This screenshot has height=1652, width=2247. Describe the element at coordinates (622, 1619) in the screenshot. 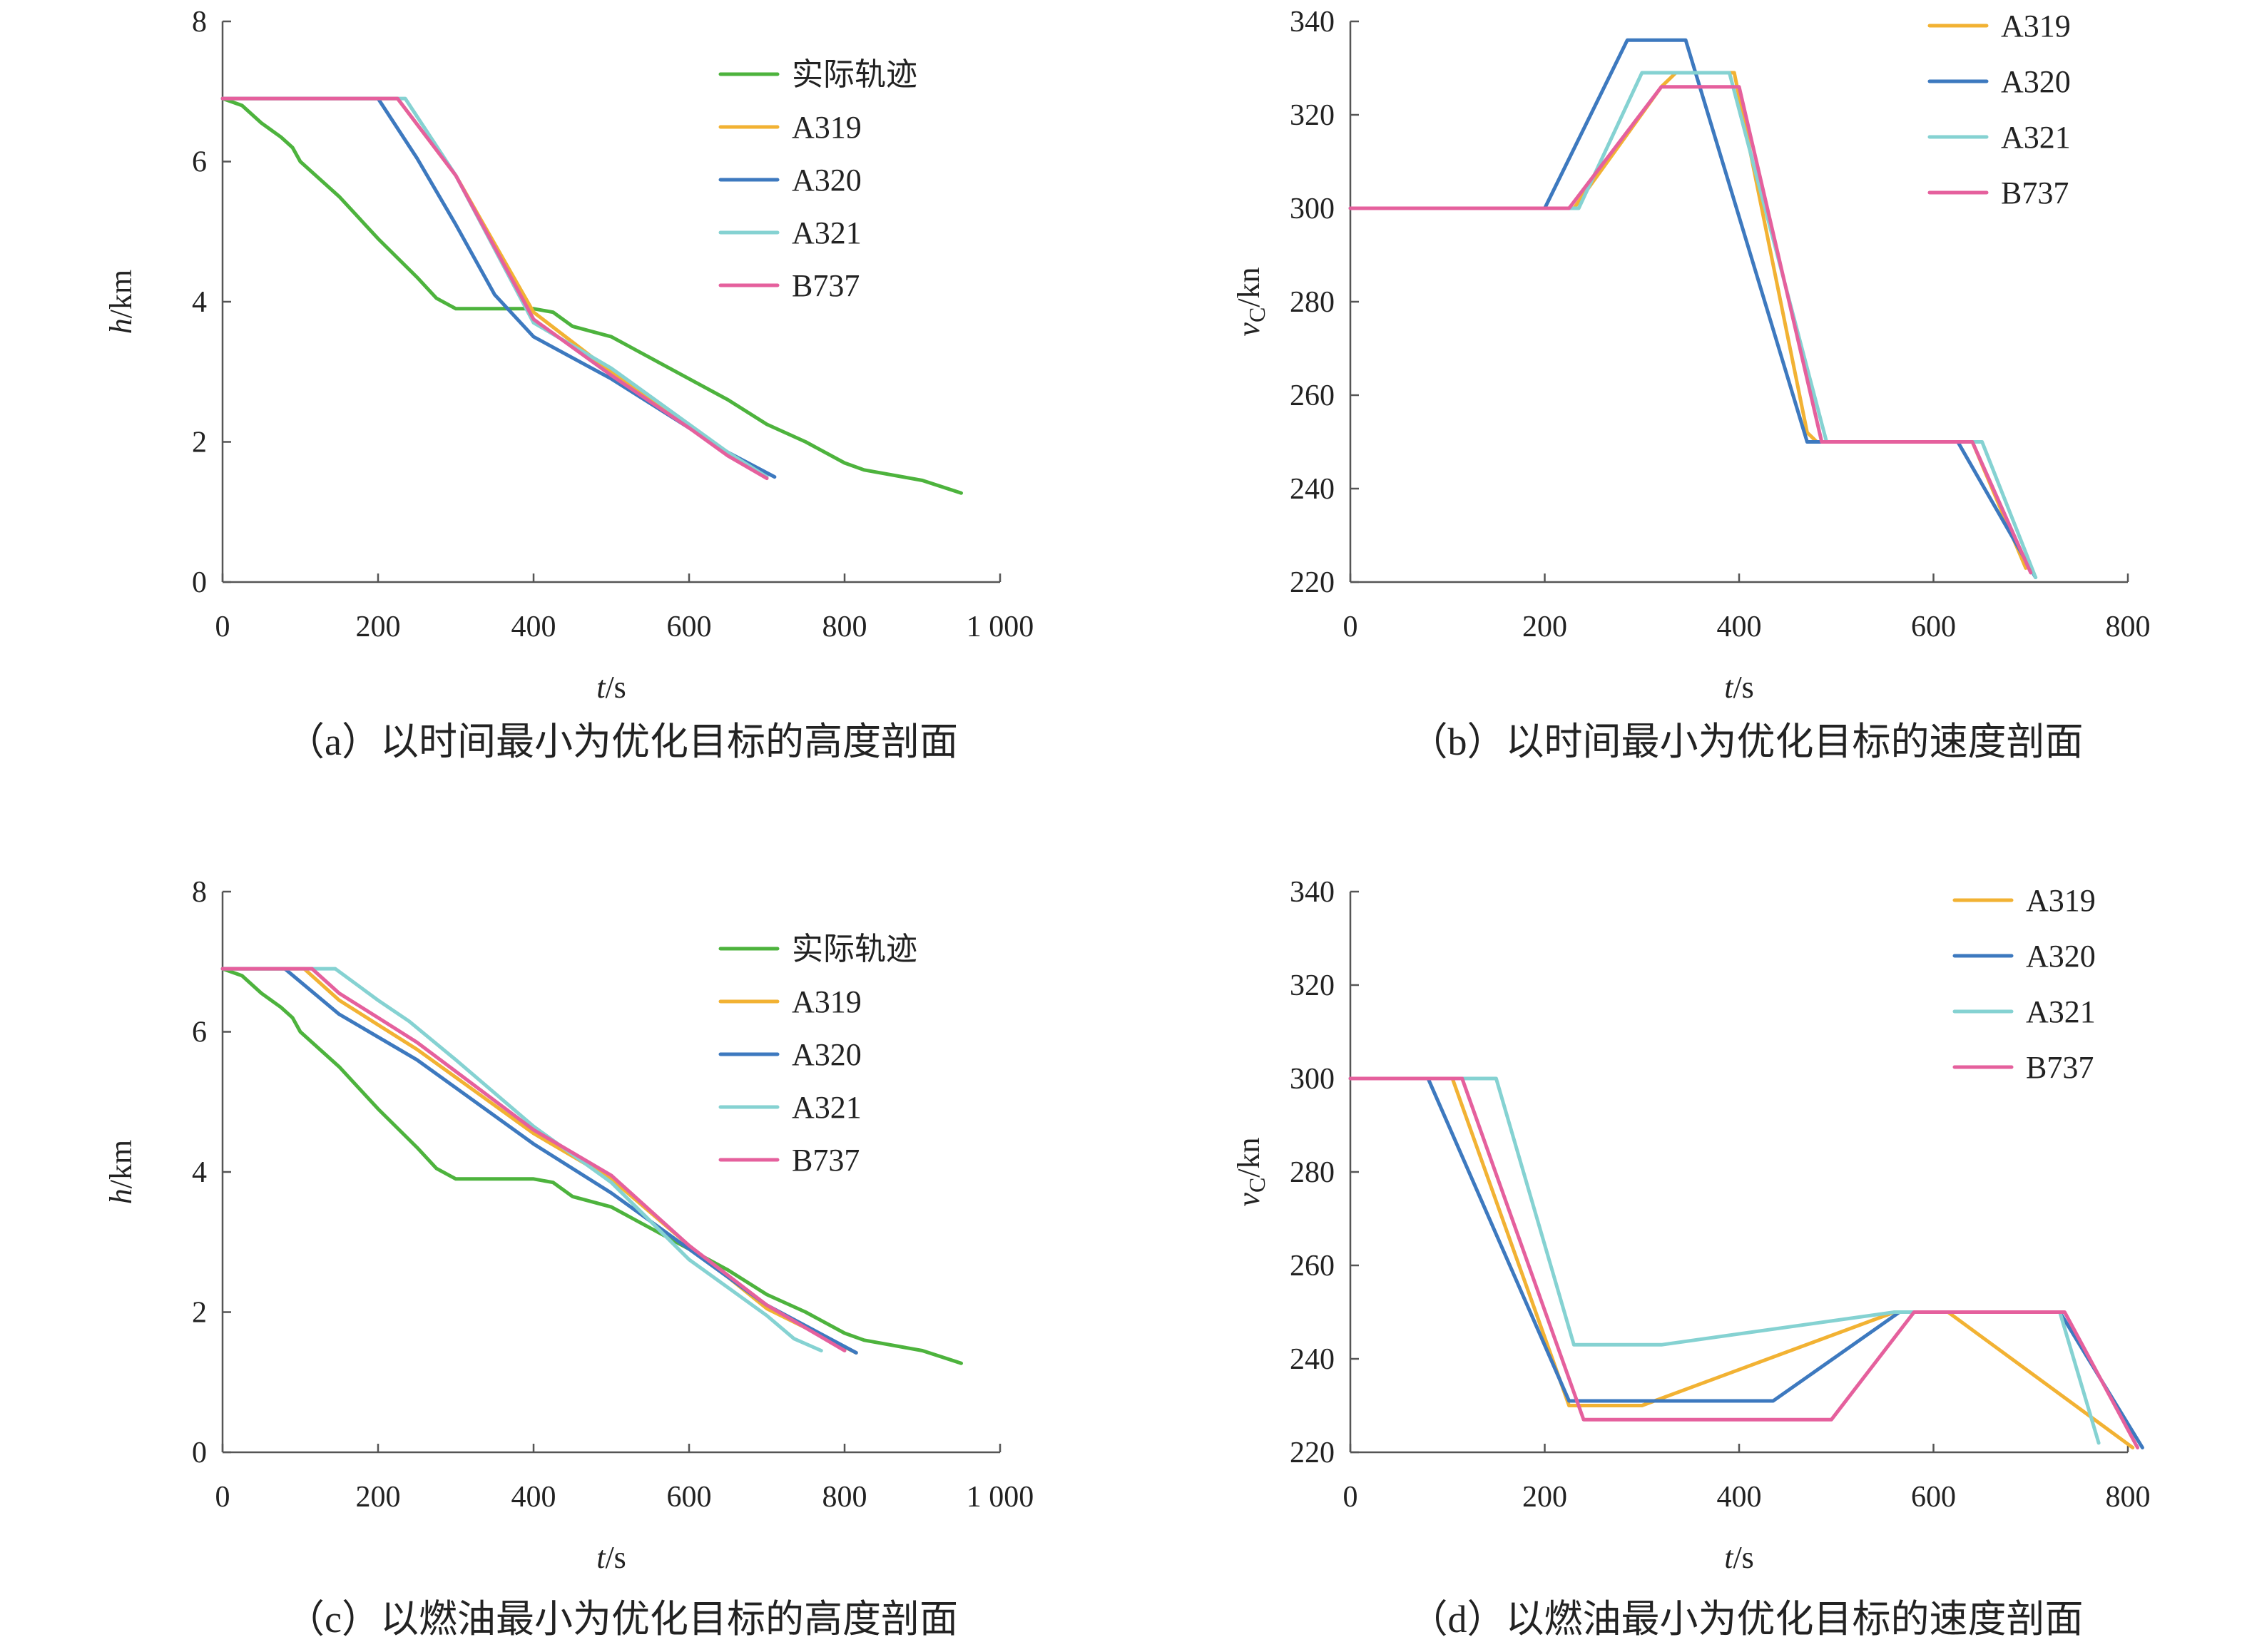

I see `chart-caption: （c）以燃油最小为优化目标的高度剖面` at that location.